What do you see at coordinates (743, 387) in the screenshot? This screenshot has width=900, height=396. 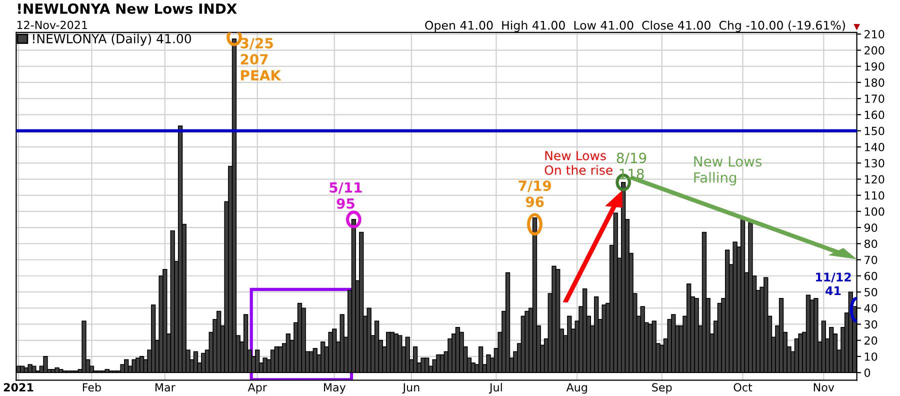 I see `x-tick-label: Oct` at bounding box center [743, 387].